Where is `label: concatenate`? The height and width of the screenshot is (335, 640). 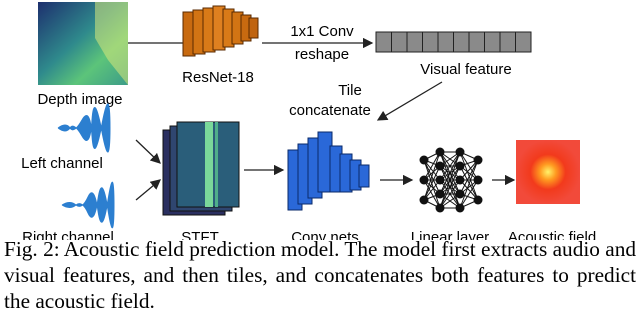 label: concatenate is located at coordinates (330, 110).